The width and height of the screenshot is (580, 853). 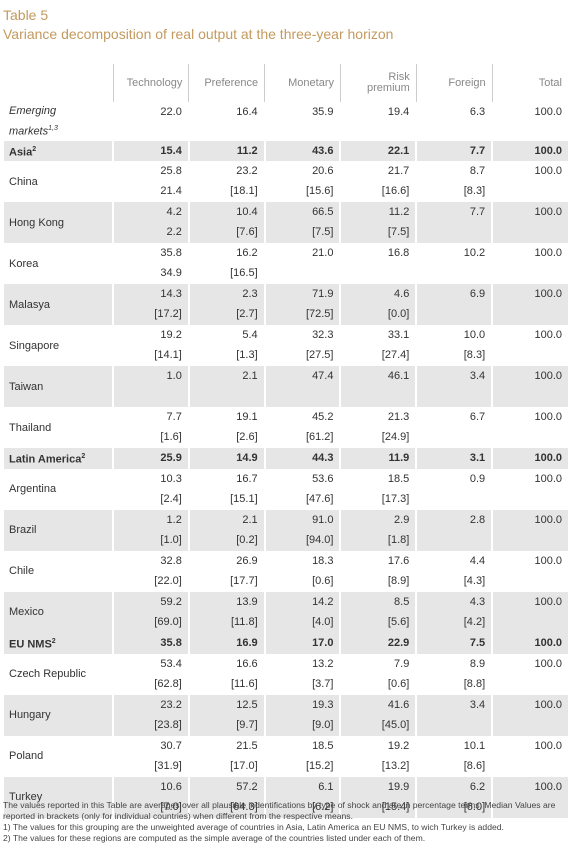 I want to click on row-label-text: EU NMS, so click(x=30, y=644).